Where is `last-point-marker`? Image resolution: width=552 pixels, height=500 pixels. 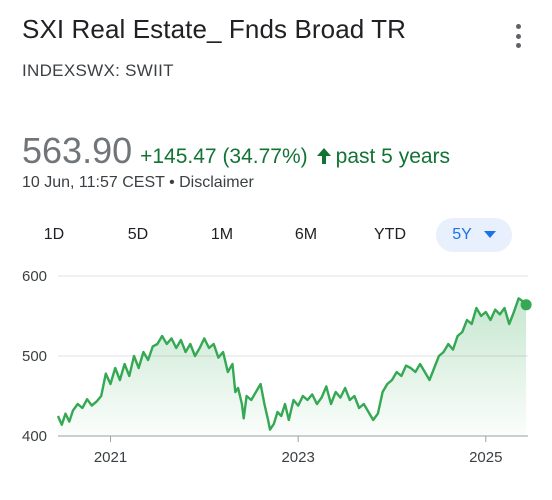
last-point-marker is located at coordinates (526, 305).